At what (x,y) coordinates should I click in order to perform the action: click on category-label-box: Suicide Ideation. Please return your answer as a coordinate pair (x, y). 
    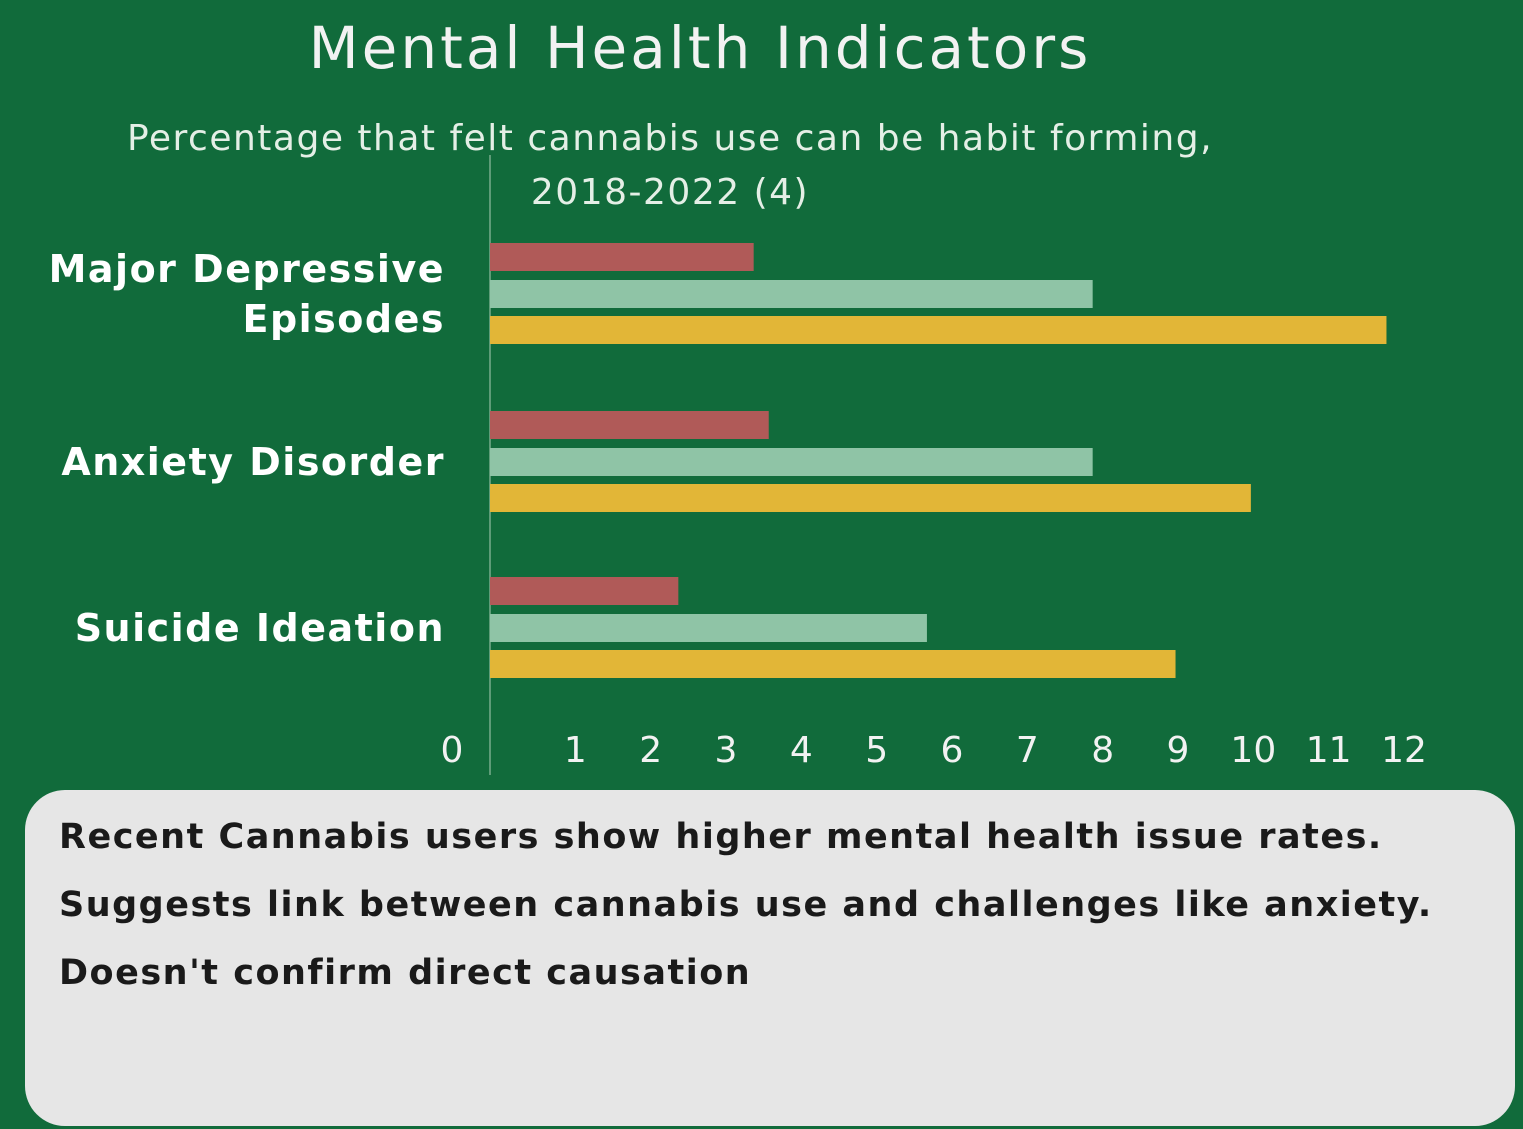
    Looking at the image, I should click on (259, 628).